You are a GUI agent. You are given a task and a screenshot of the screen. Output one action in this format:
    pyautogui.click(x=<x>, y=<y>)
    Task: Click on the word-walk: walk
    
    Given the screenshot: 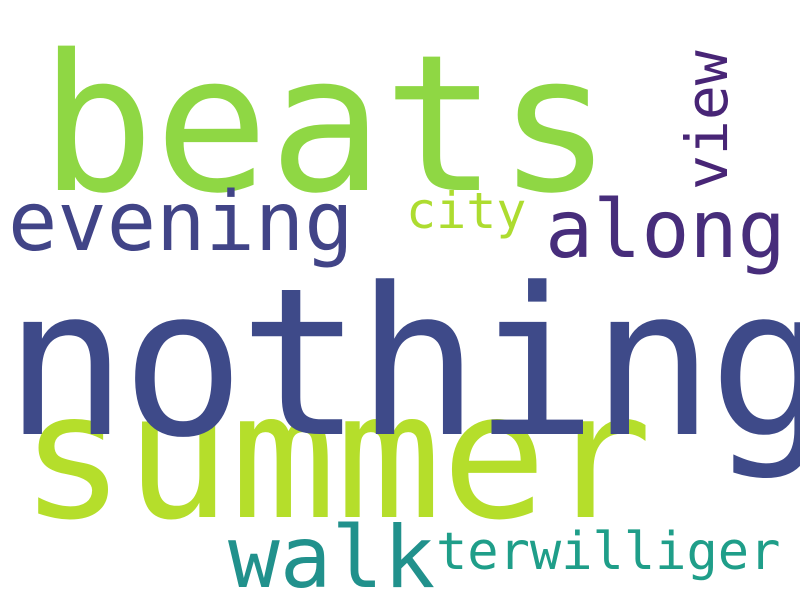 What is the action you would take?
    pyautogui.click(x=332, y=554)
    